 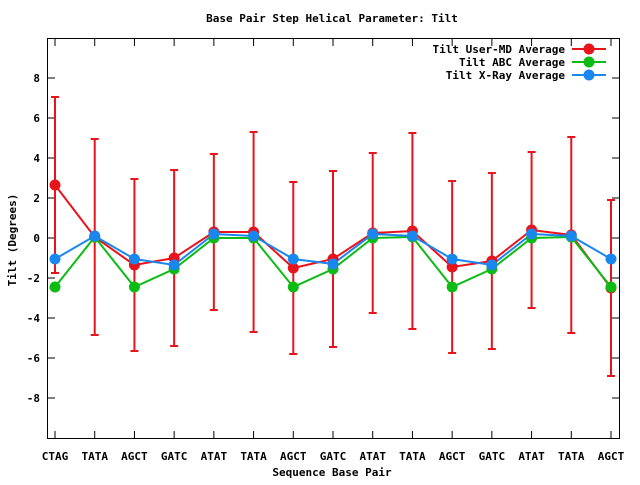 What do you see at coordinates (33, 398) in the screenshot?
I see `y-tick-label: -8` at bounding box center [33, 398].